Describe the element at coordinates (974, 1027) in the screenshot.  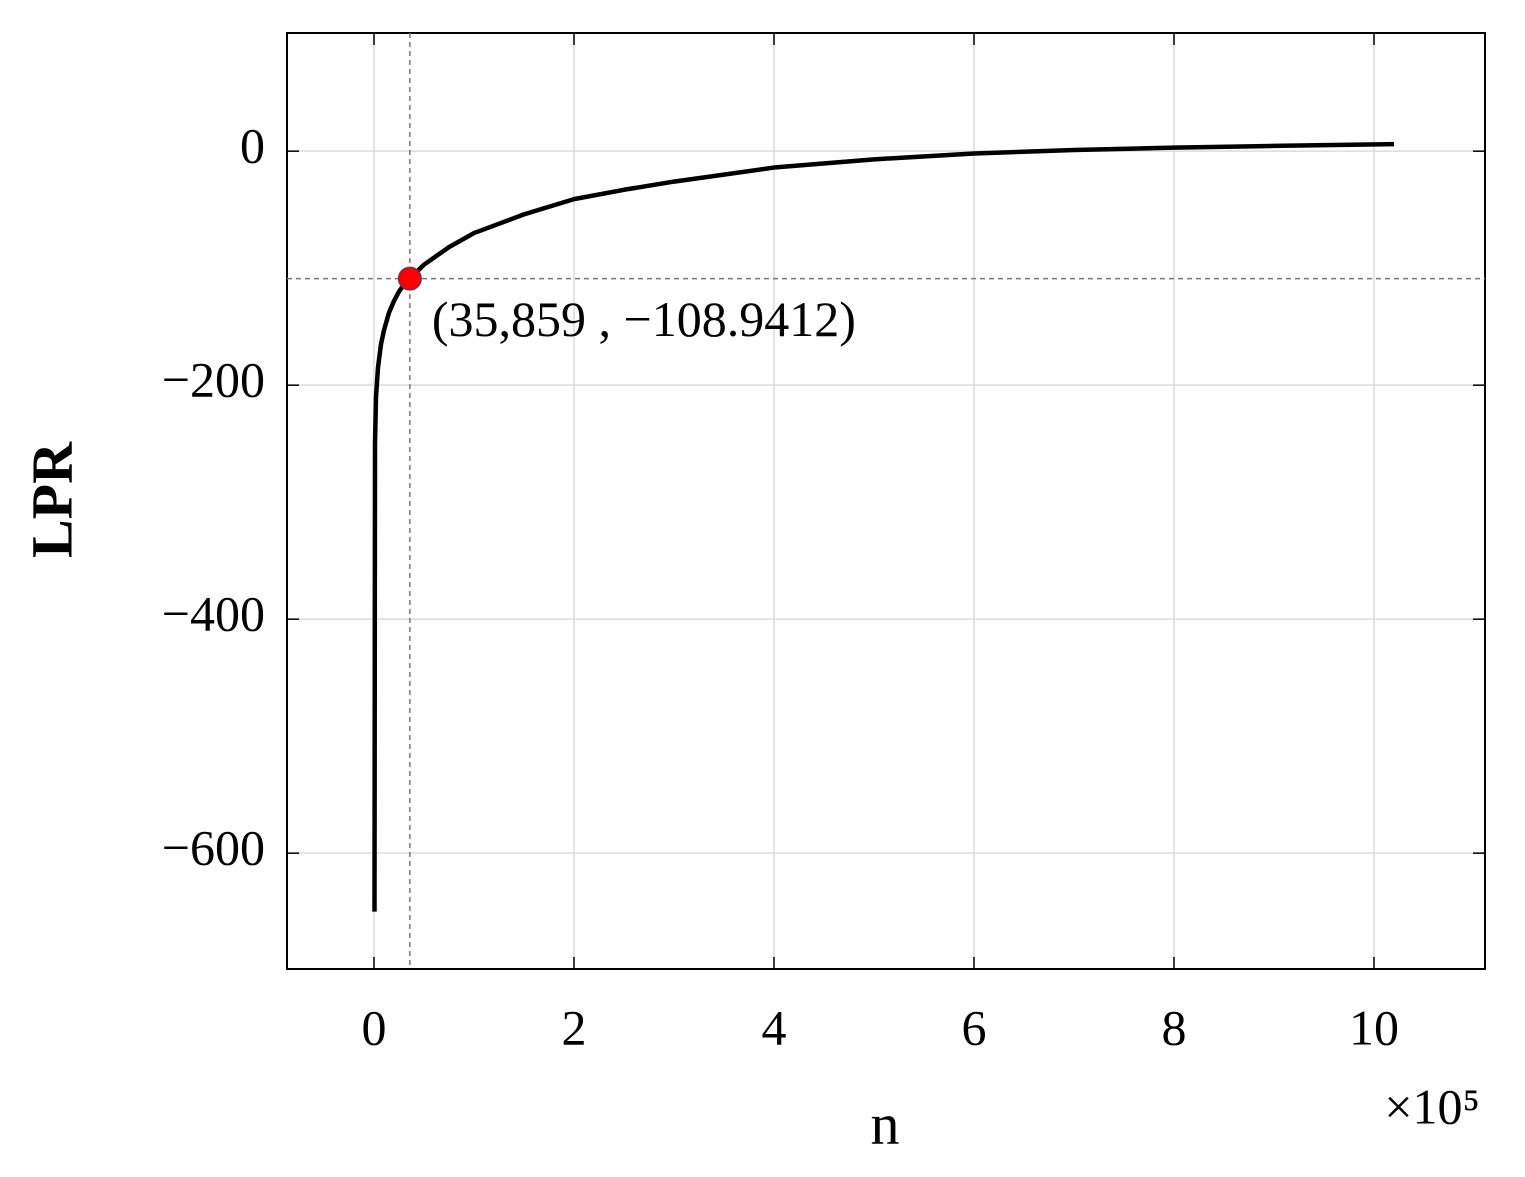
I see `x-tick-label: 6` at that location.